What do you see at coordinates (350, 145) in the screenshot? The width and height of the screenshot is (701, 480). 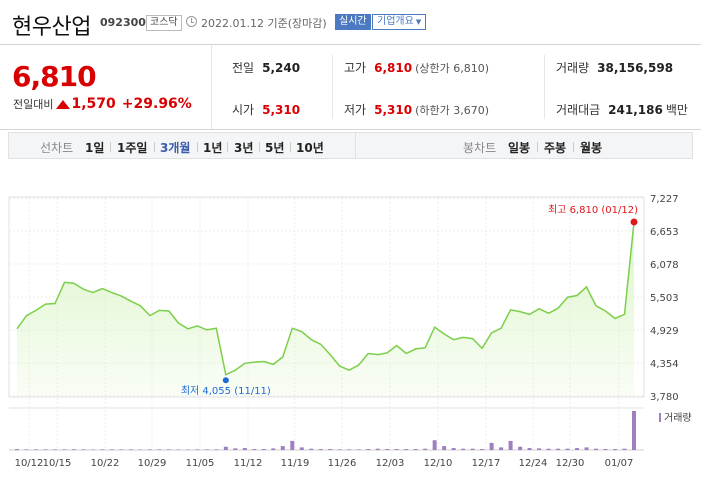 I see `chart-period-tabs: 선차트 1일 1주일 3개월 1년 3년 5년 10년 봉차트 일봉 주봉 월봉` at bounding box center [350, 145].